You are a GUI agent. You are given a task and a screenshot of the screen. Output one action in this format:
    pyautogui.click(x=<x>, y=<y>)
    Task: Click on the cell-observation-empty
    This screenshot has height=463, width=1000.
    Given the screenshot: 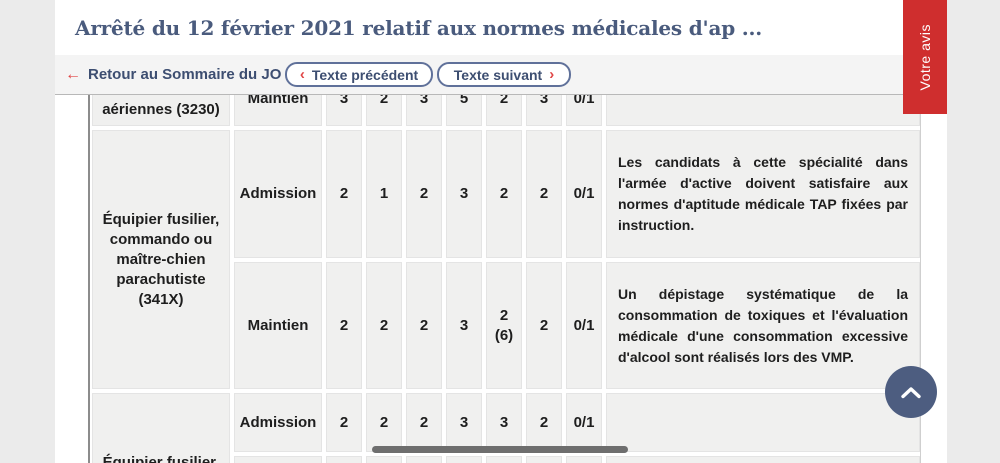 What is the action you would take?
    pyautogui.click(x=763, y=422)
    